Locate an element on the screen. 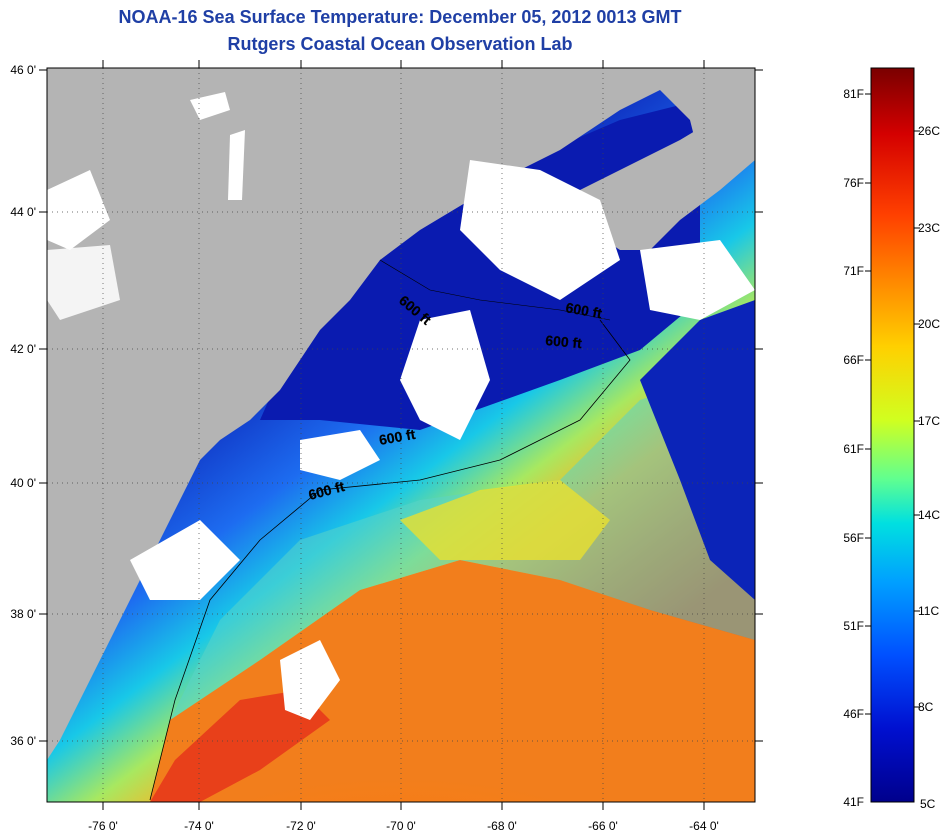 The height and width of the screenshot is (840, 944). lat-label: 44 0' is located at coordinates (23, 212).